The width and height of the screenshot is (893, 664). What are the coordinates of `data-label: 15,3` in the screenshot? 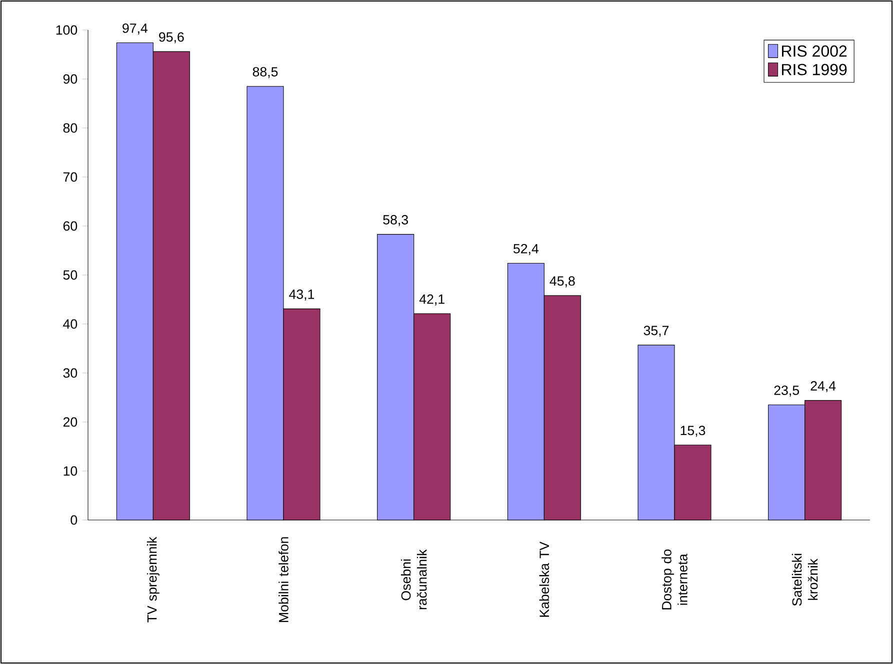 It's located at (693, 431).